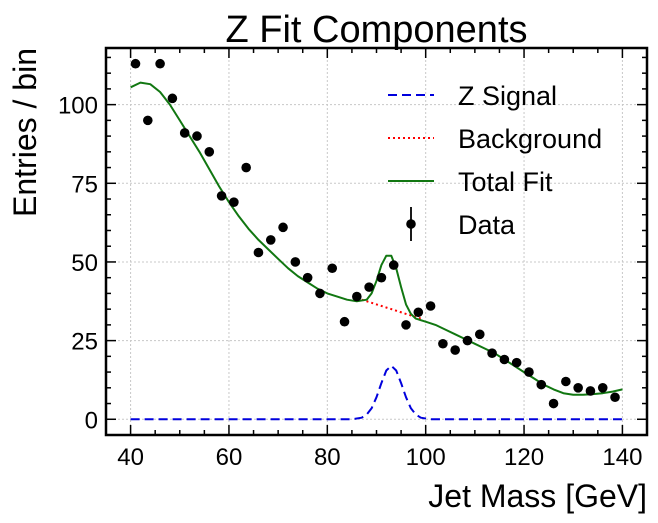 The image size is (658, 523). I want to click on x-tick-label: 40, so click(130, 457).